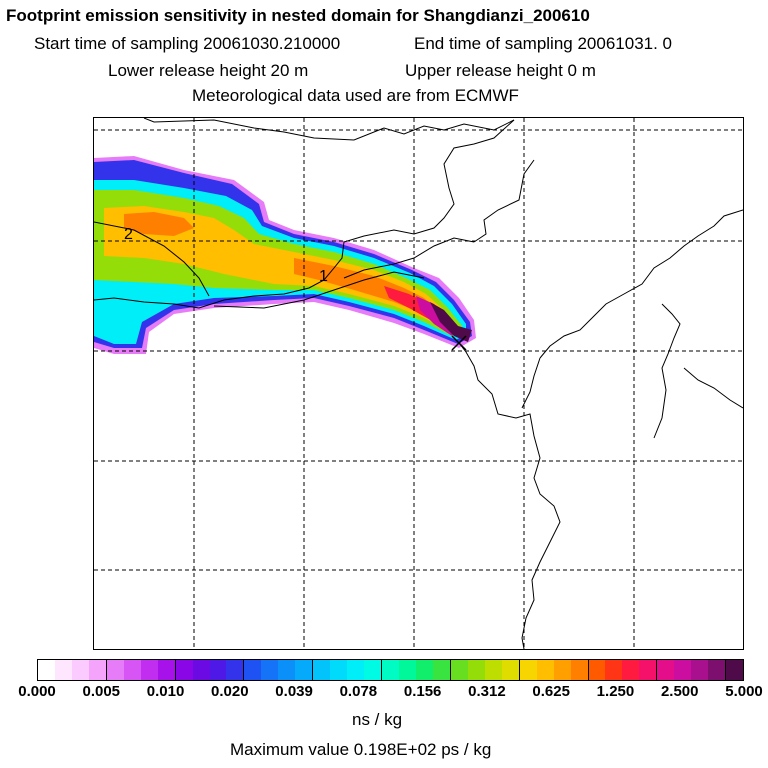 The width and height of the screenshot is (768, 768). What do you see at coordinates (101, 691) in the screenshot?
I see `colorbar-tick-label: 0.005` at bounding box center [101, 691].